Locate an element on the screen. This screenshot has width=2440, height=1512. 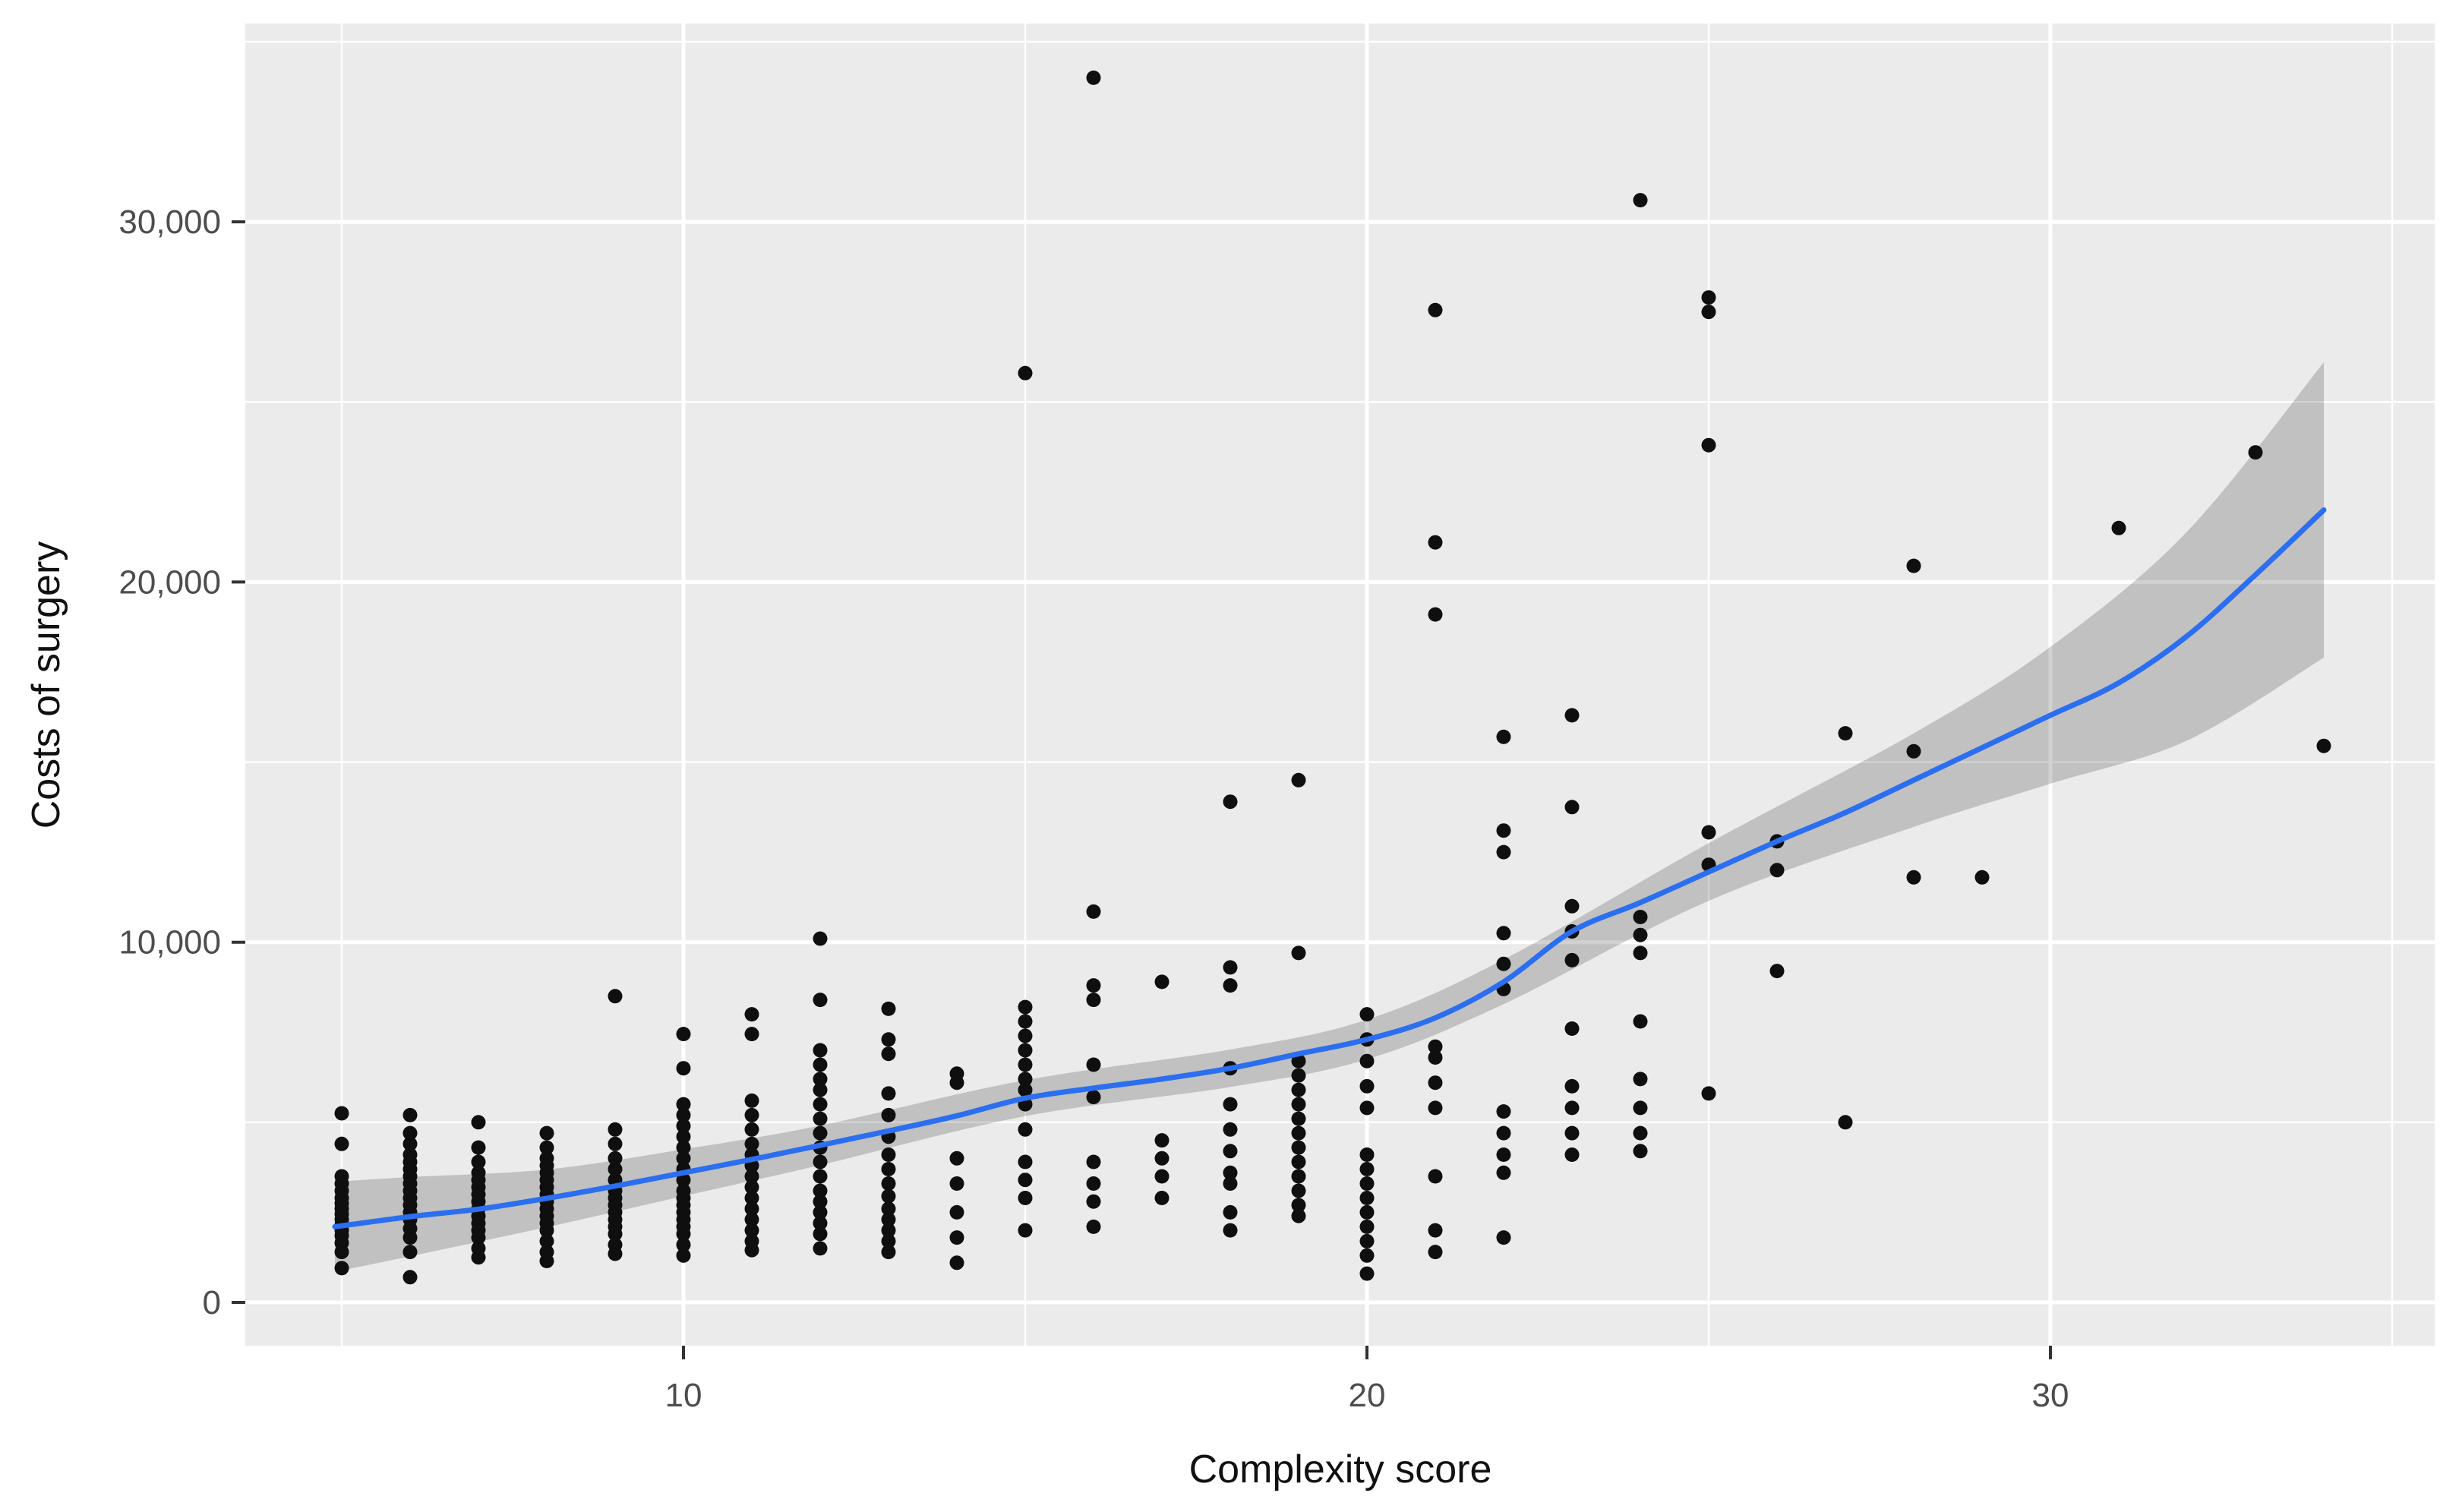
y-tick-label: 0 is located at coordinates (212, 1302).